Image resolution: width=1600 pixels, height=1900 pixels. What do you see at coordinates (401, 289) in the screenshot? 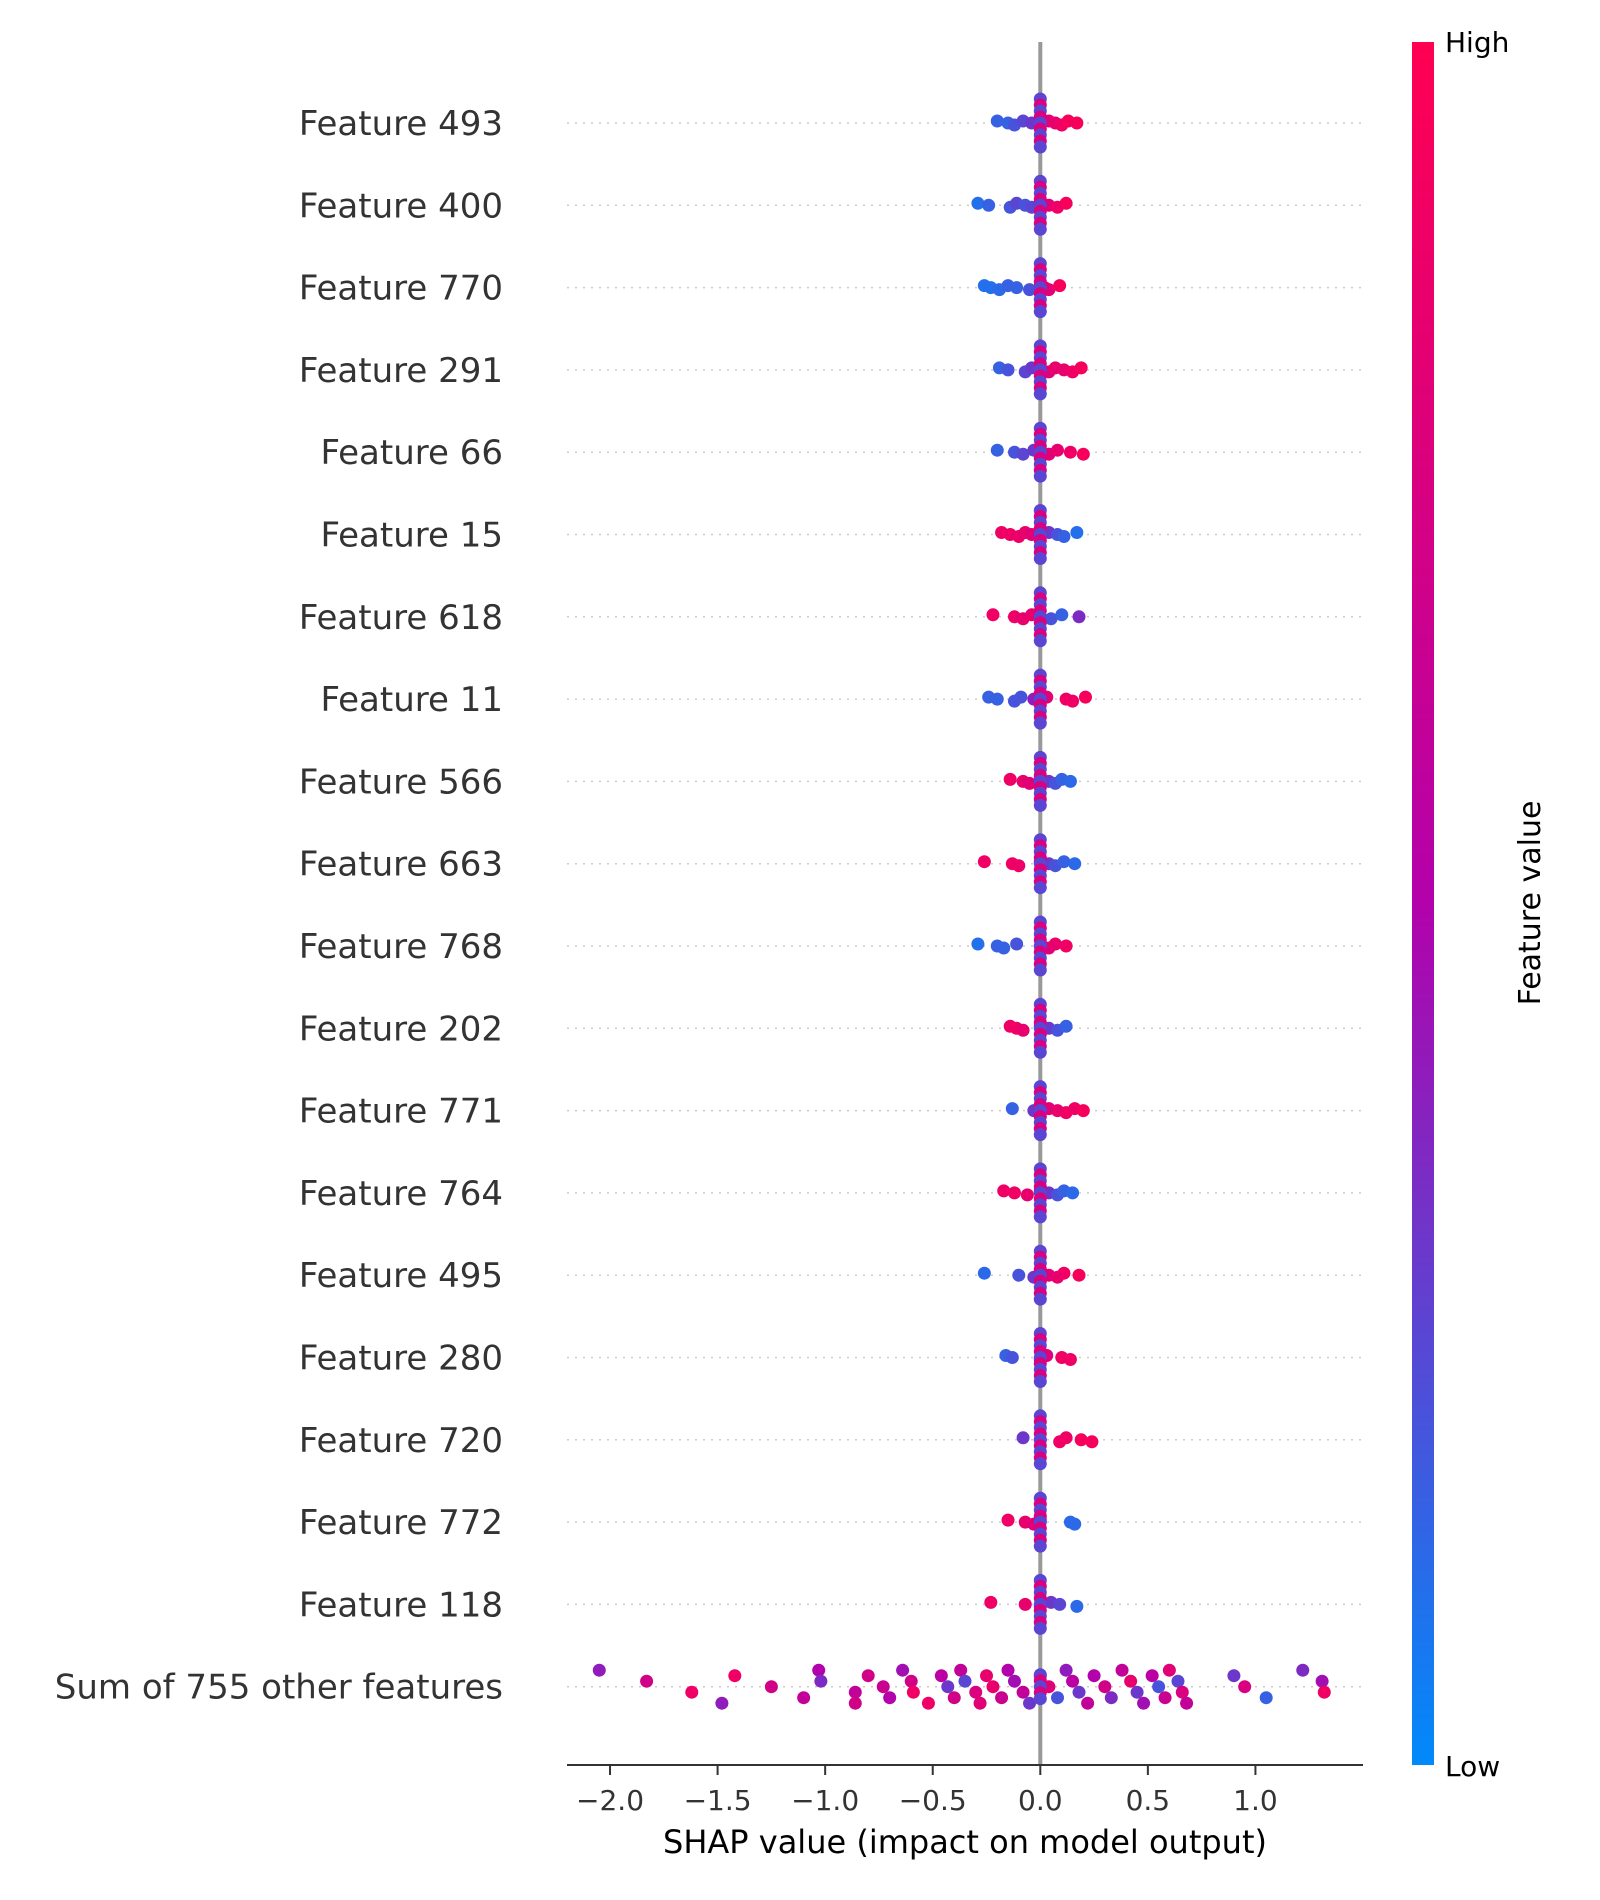
I see `feature-label: Feature 770` at bounding box center [401, 289].